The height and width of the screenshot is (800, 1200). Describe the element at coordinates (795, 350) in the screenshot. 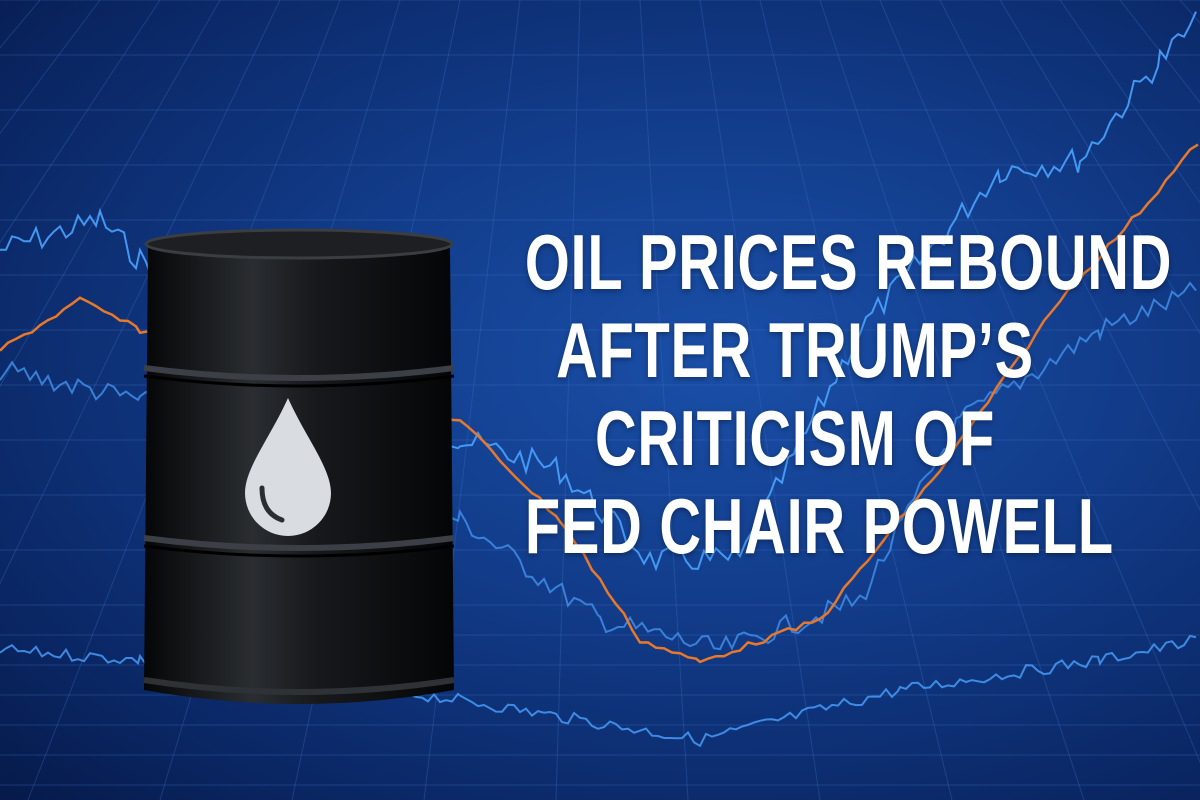

I see `headline-line-2: AFTER TRUMP’S` at that location.